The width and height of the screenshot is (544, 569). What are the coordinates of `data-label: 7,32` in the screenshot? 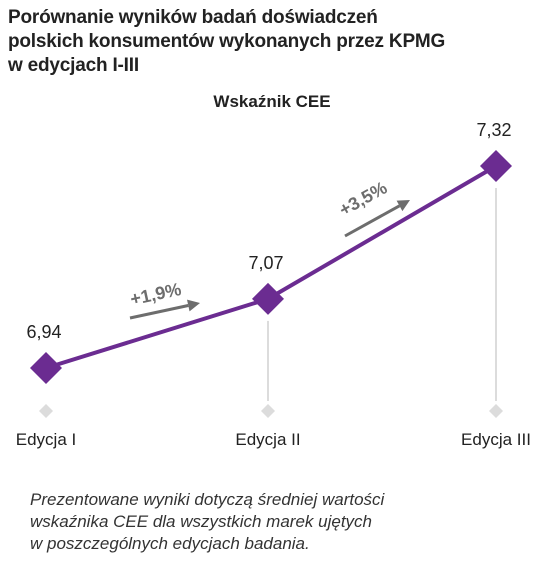 It's located at (493, 130).